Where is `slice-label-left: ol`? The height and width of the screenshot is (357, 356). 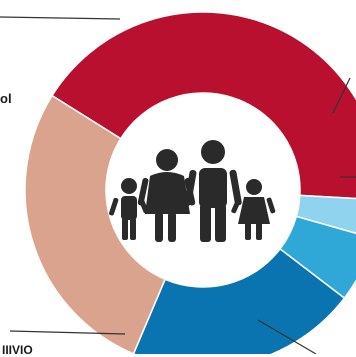 slice-label-left: ol is located at coordinates (6, 98).